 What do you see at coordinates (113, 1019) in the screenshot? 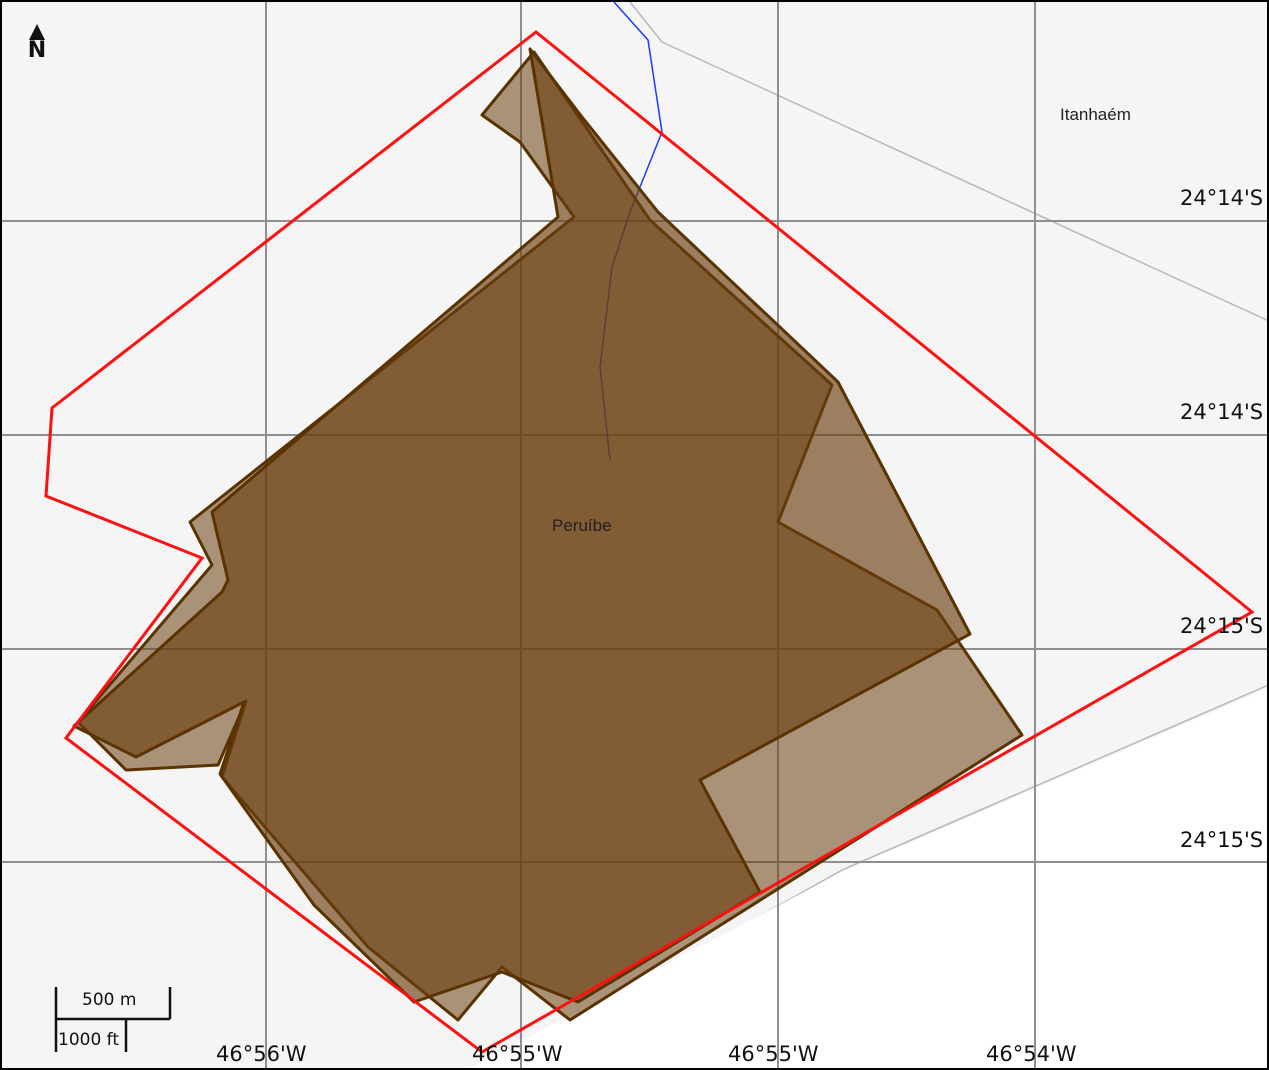
I see `scale-bar` at bounding box center [113, 1019].